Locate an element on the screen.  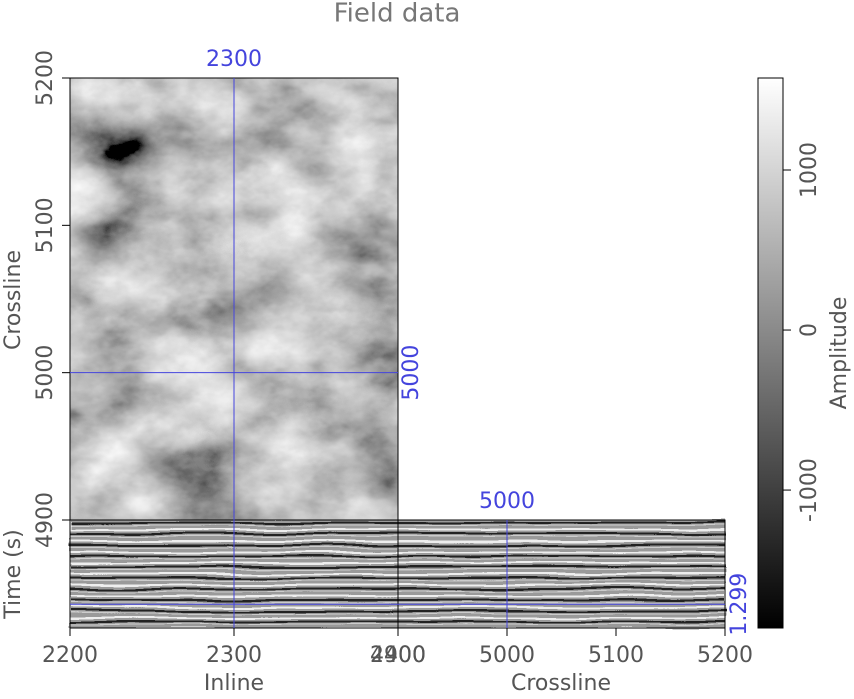
x2-axis-label: Crossline is located at coordinates (561, 683).